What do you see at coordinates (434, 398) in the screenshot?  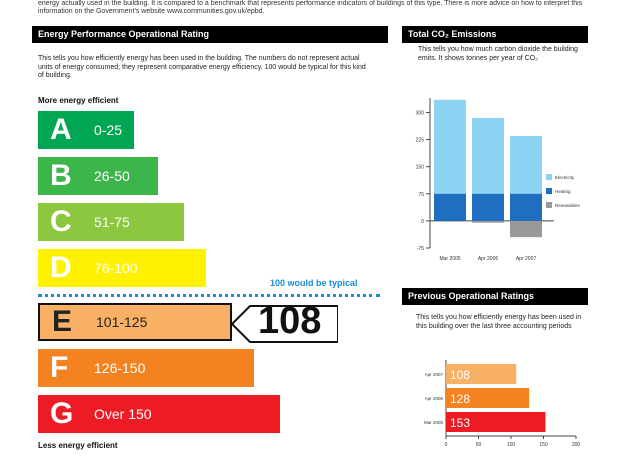 I see `prev-ytick-label-1: Apr 2006` at bounding box center [434, 398].